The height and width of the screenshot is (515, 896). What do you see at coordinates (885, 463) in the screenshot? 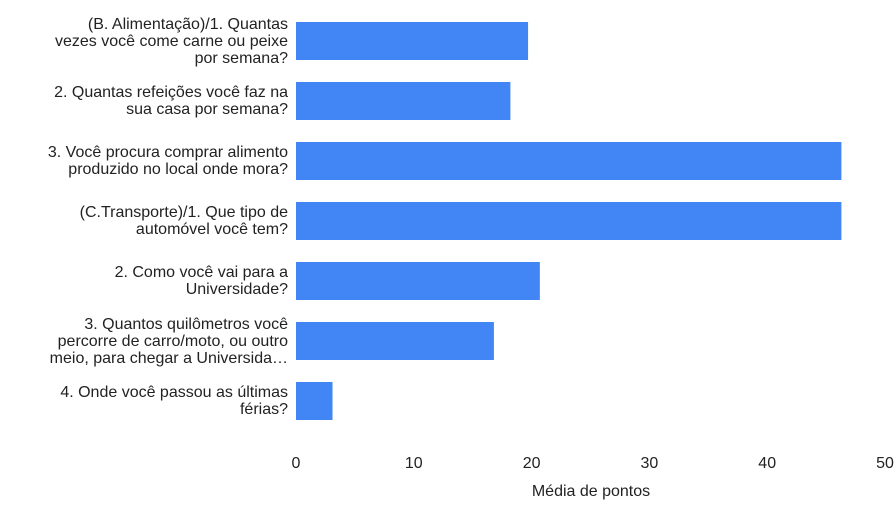
I see `x-tick-label: 50` at bounding box center [885, 463].